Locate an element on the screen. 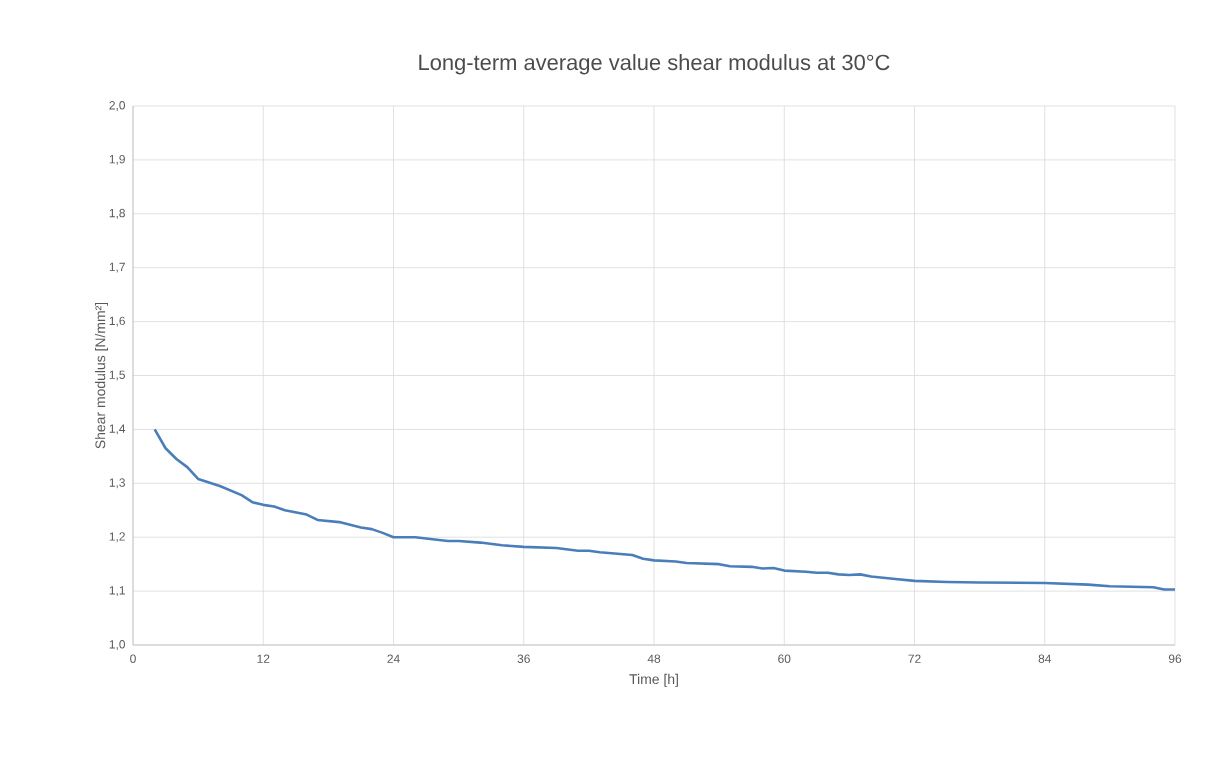 Image resolution: width=1218 pixels, height=757 pixels. x-axis-title: Time [h] is located at coordinates (653, 680).